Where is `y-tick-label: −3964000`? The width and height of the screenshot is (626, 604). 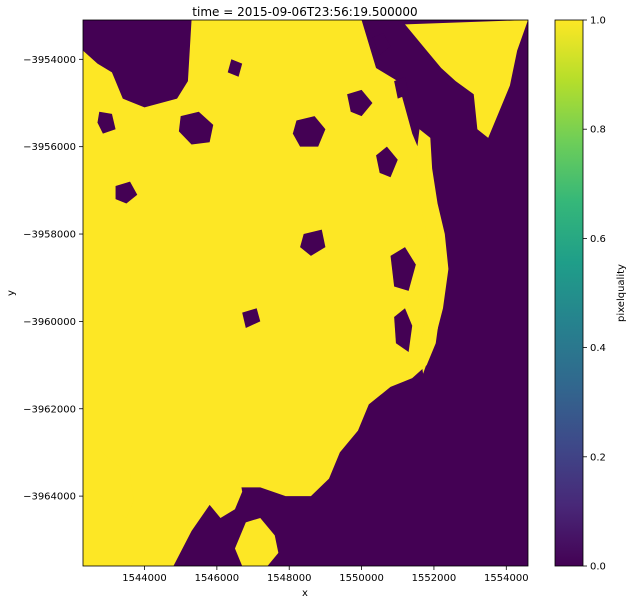
y-tick-label: −3964000 is located at coordinates (49, 497).